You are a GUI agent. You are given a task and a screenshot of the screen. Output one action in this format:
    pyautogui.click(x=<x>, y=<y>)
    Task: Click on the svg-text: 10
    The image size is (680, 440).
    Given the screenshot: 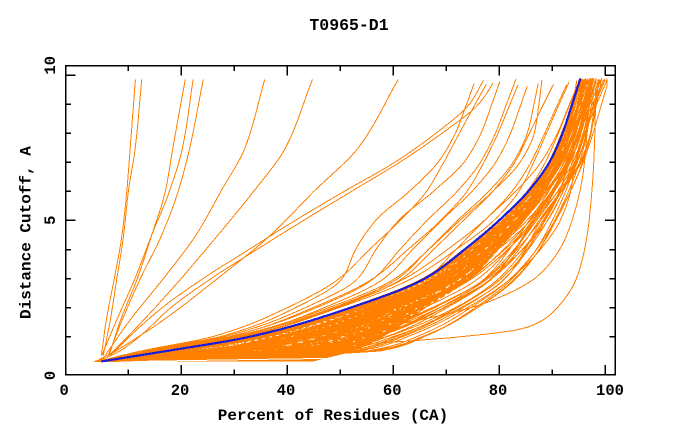 What is the action you would take?
    pyautogui.click(x=51, y=65)
    